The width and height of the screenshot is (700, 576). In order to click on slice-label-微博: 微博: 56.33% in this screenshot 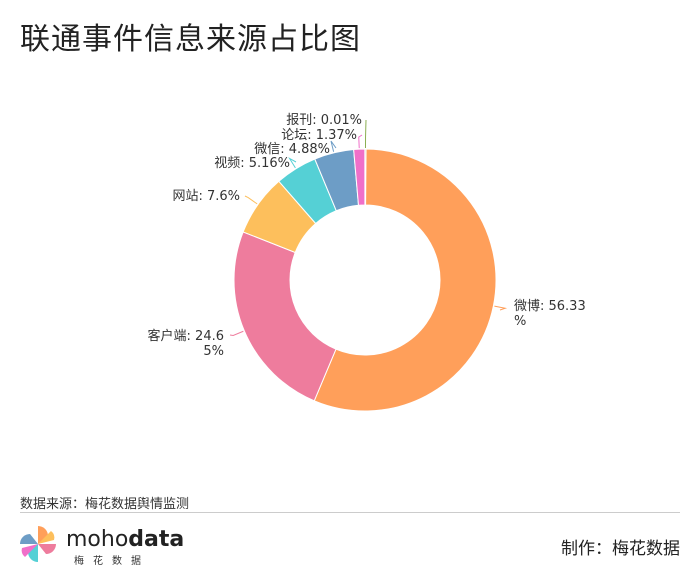, I will do `click(550, 314)`.